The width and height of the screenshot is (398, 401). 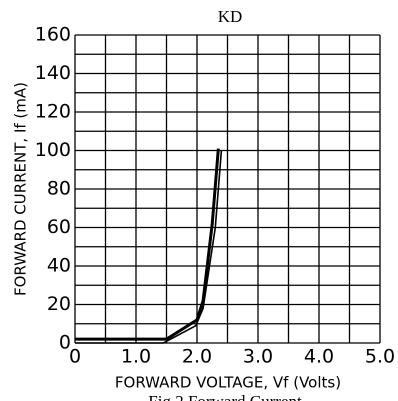 I want to click on y-tick-label: 100, so click(x=53, y=150).